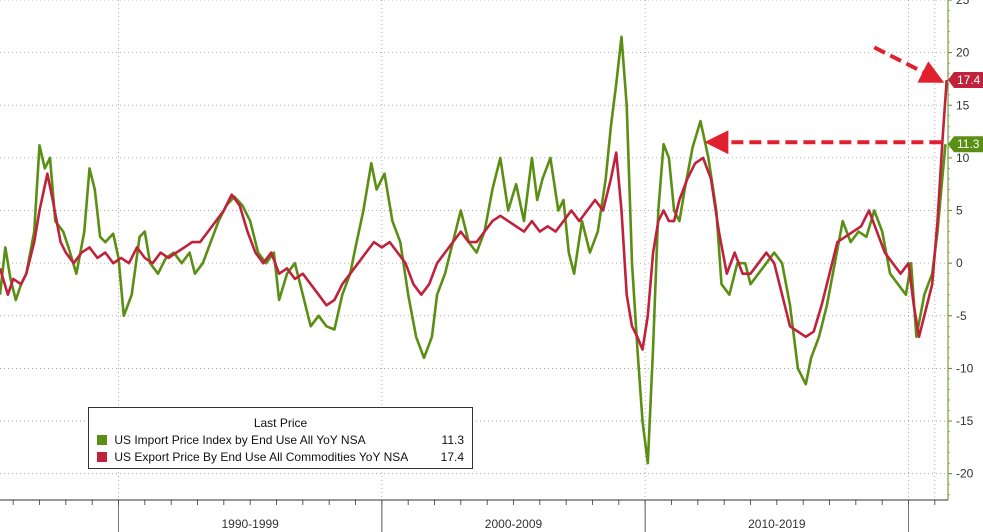 The image size is (983, 532). Describe the element at coordinates (452, 440) in the screenshot. I see `legend-value-import: 11.3` at that location.